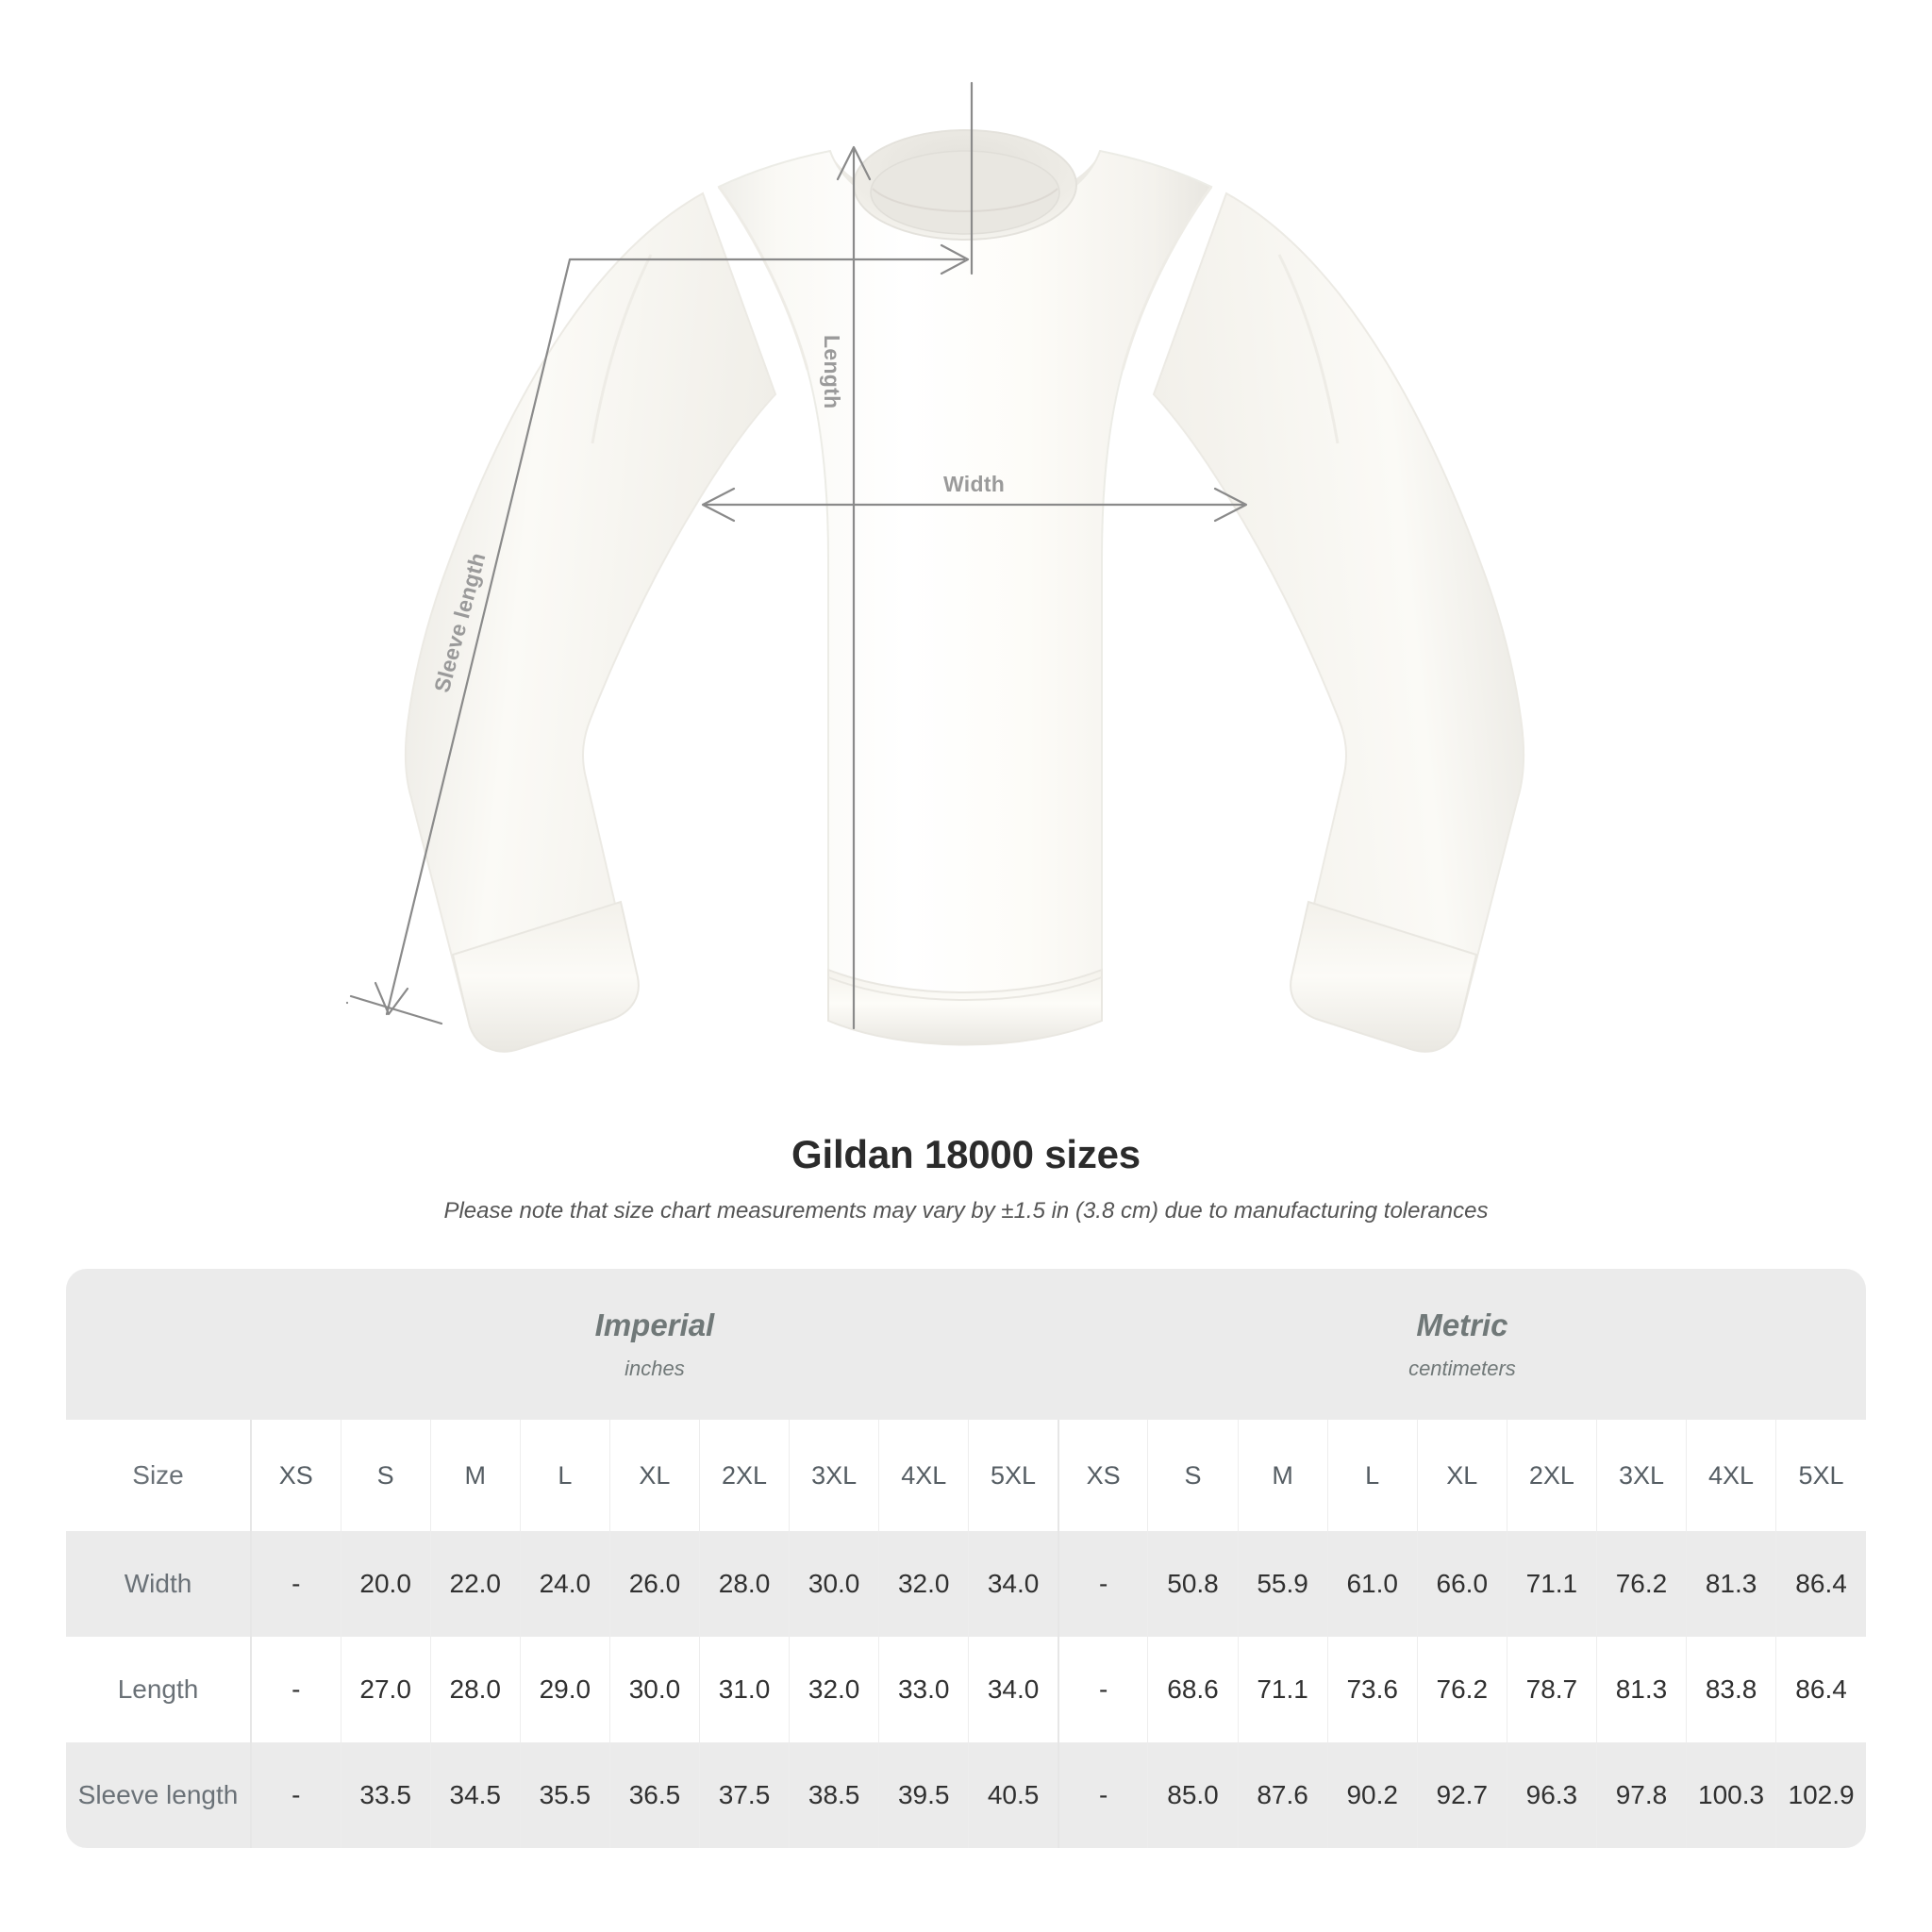  Describe the element at coordinates (924, 1584) in the screenshot. I see `cell-width-imperial-4xl: 32.0` at that location.